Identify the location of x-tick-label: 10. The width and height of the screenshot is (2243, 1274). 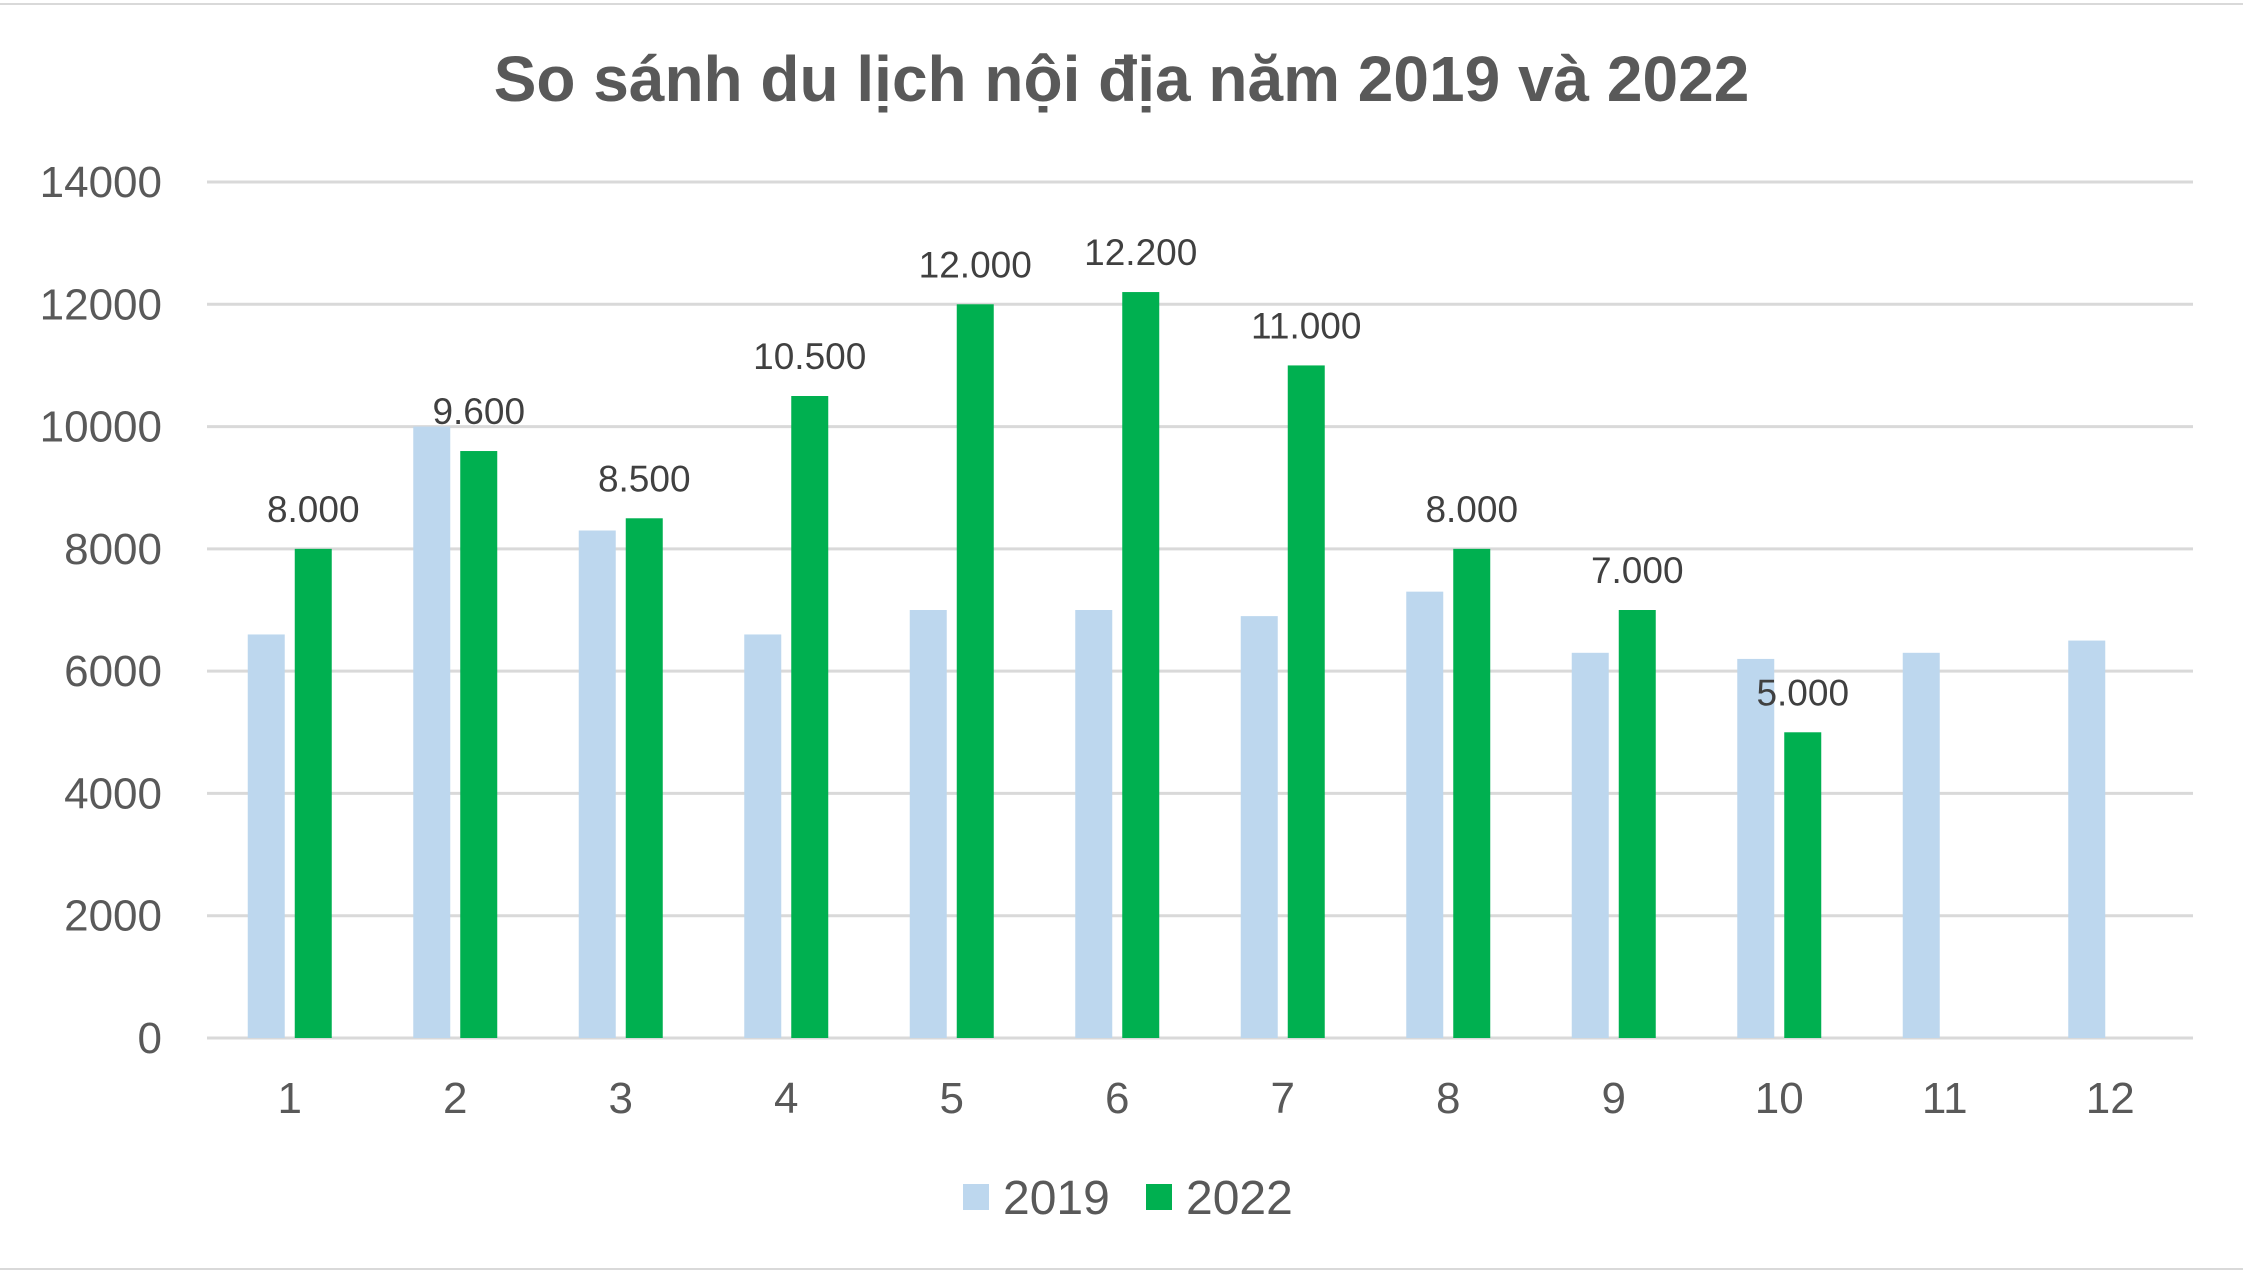
(1779, 1098).